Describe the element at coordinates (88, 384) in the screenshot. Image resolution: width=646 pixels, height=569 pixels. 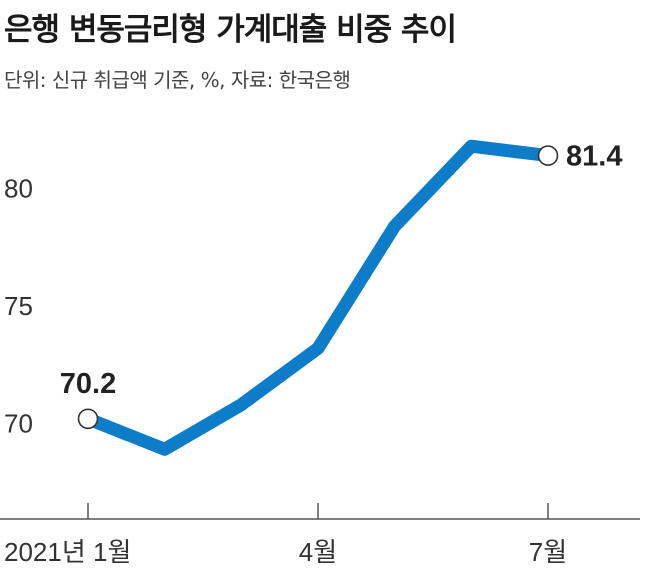
I see `data-label: 70.2` at that location.